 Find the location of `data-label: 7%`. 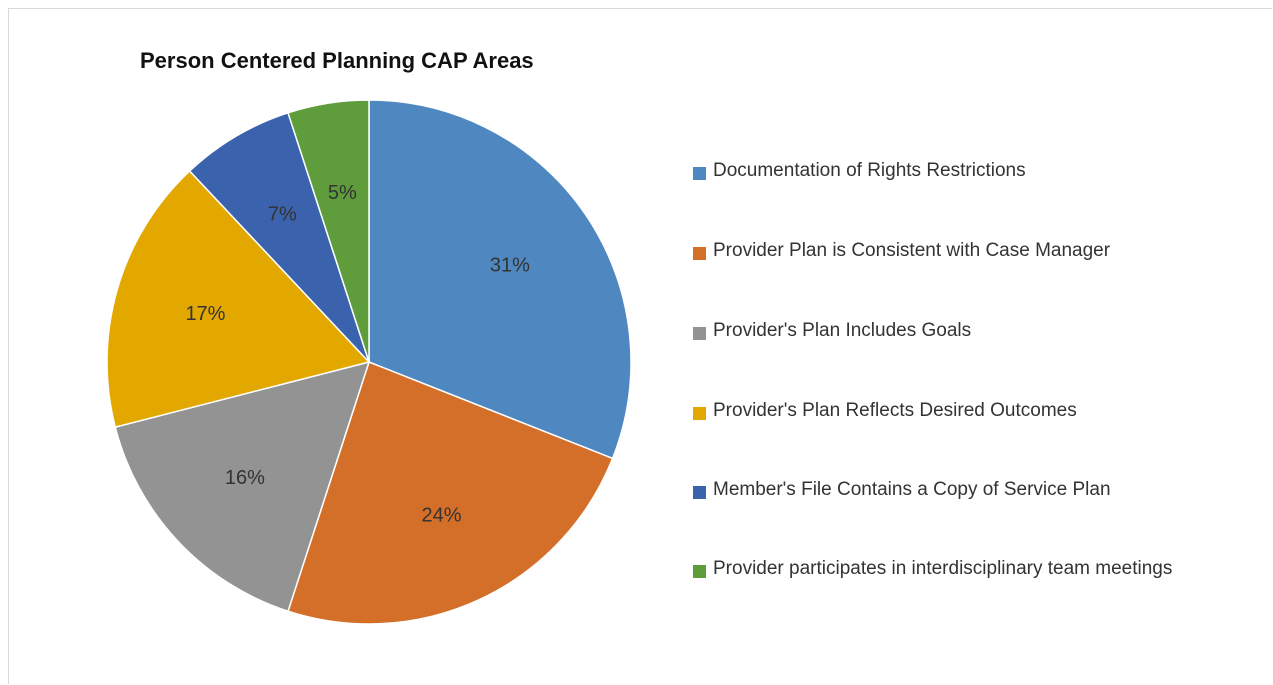

data-label: 7% is located at coordinates (282, 215).